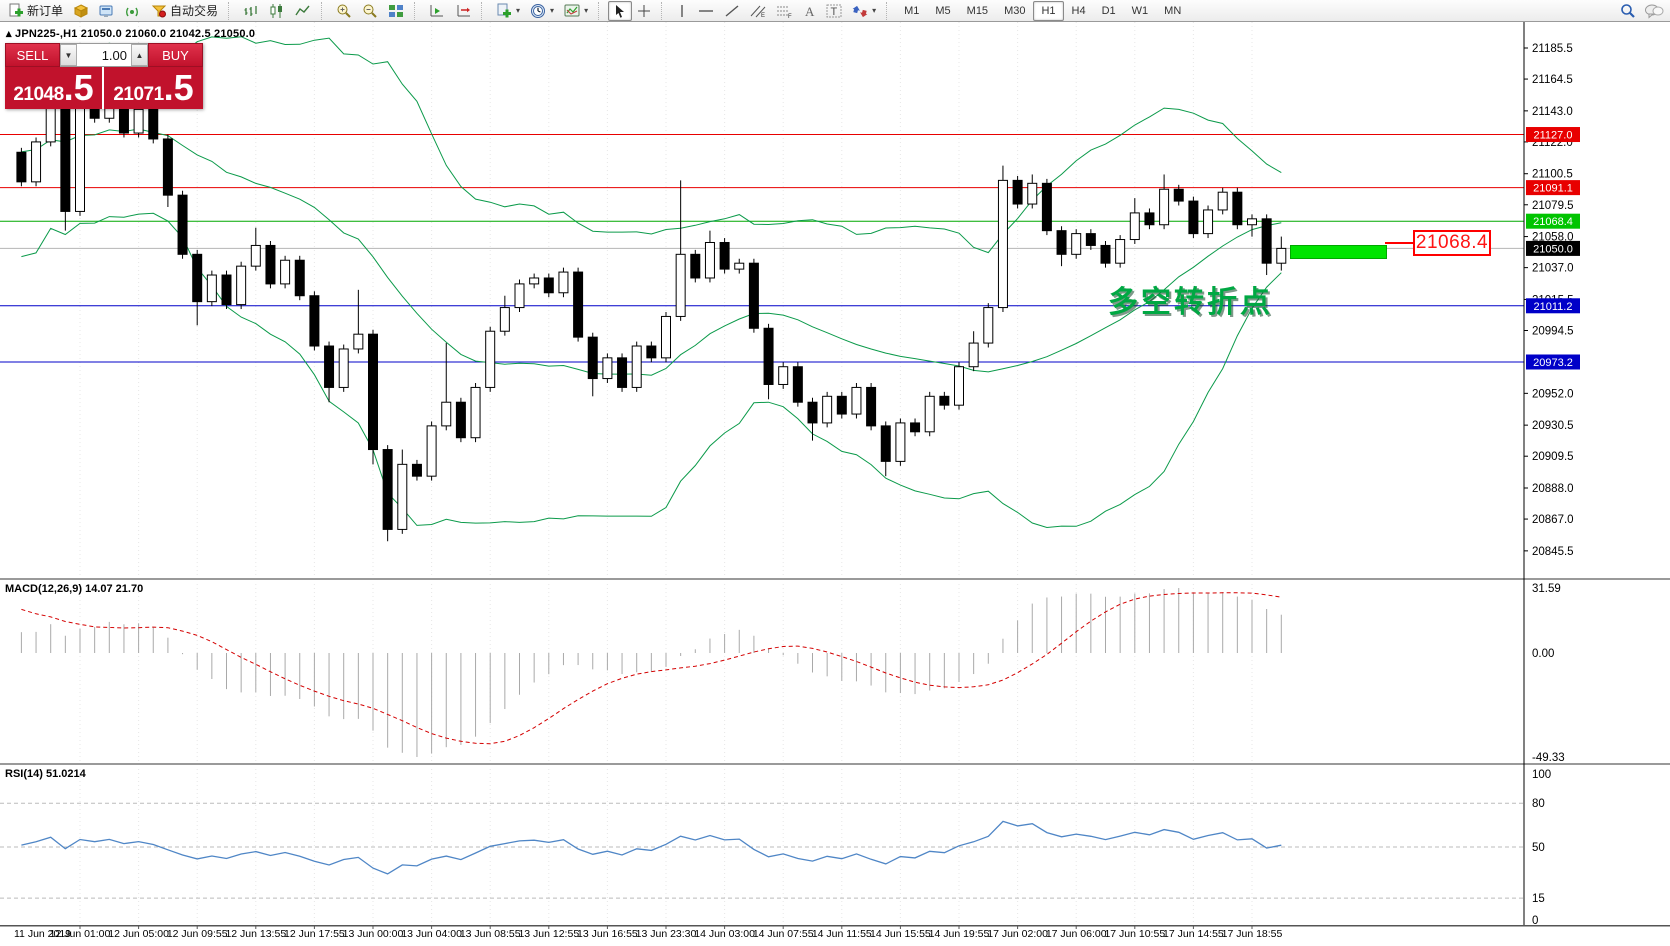 This screenshot has height=946, width=1670. Describe the element at coordinates (153, 88) in the screenshot. I see `buy-price: 21071 .5` at that location.